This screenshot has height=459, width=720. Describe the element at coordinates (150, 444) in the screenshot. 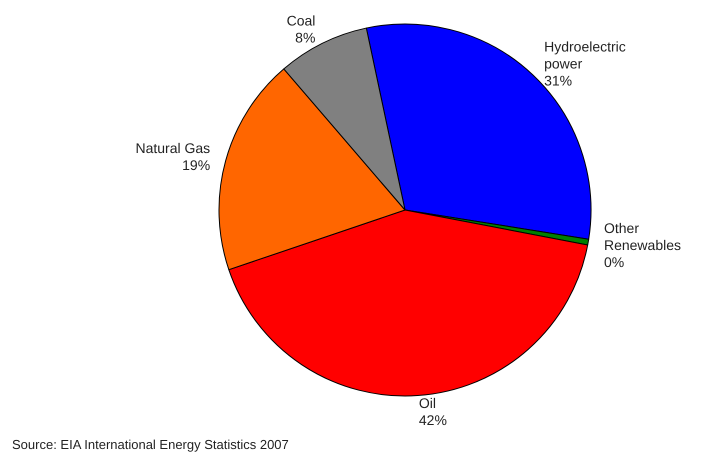

I see `source-note: Source: EIA International Energy Statistics 2007` at that location.